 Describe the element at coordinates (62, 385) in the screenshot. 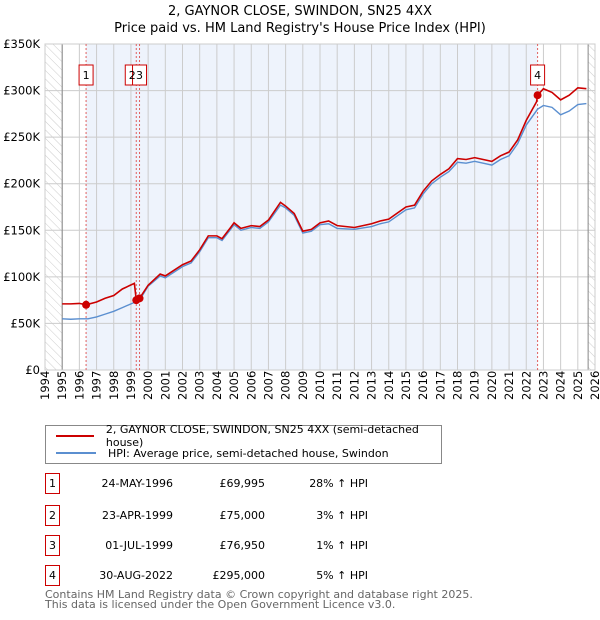

I see `x-tick-label: 1995` at that location.